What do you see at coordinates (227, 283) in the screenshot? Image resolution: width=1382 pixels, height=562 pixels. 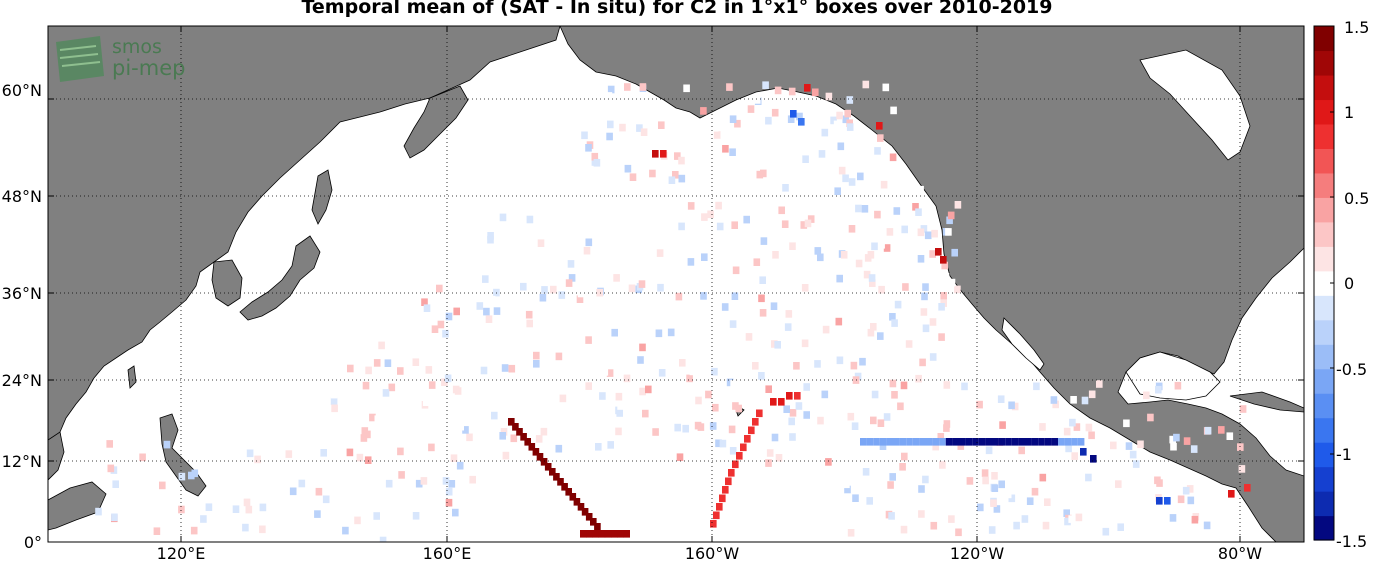 I see `land-korea` at bounding box center [227, 283].